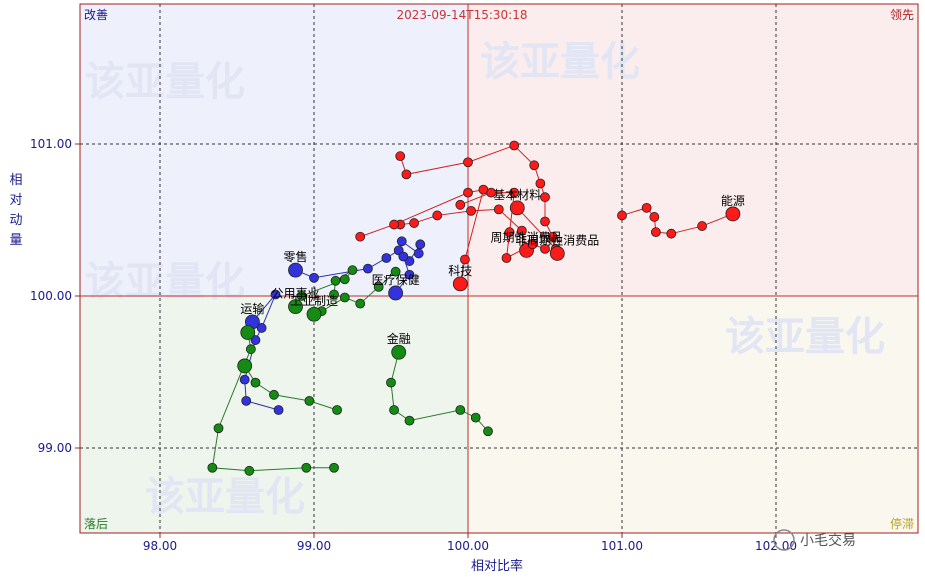 The image size is (925, 577). What do you see at coordinates (314, 301) in the screenshot?
I see `point-label: 工业制造` at bounding box center [314, 301].